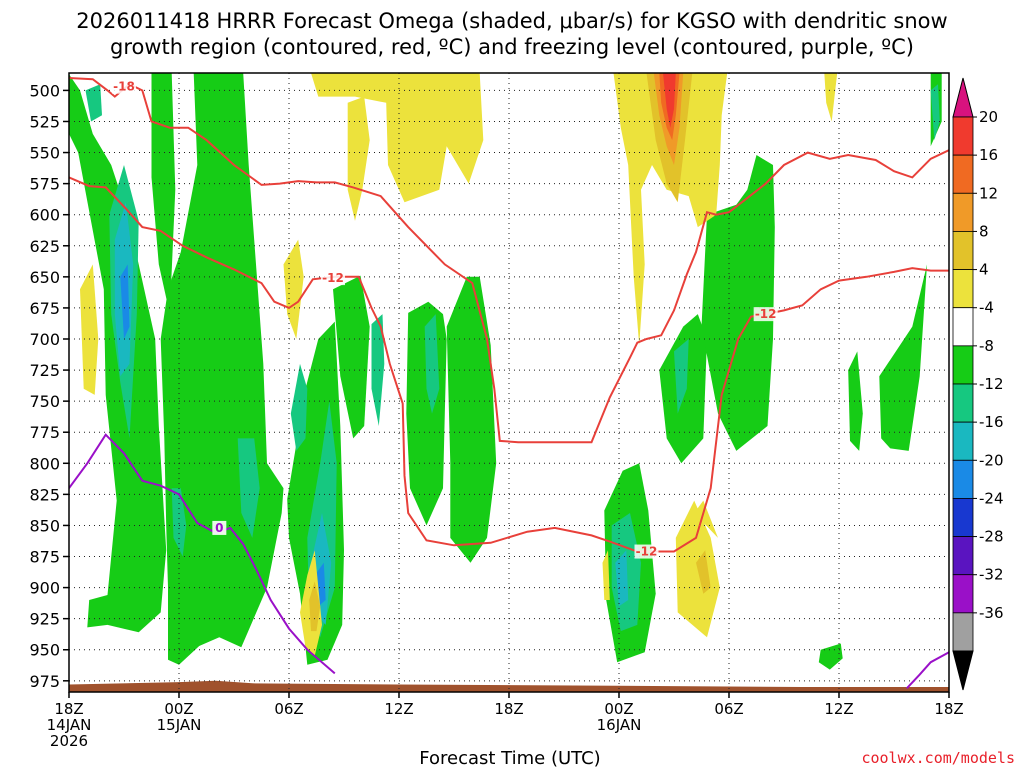  What do you see at coordinates (984, 231) in the screenshot?
I see `colorbar-label: 8` at bounding box center [984, 231].